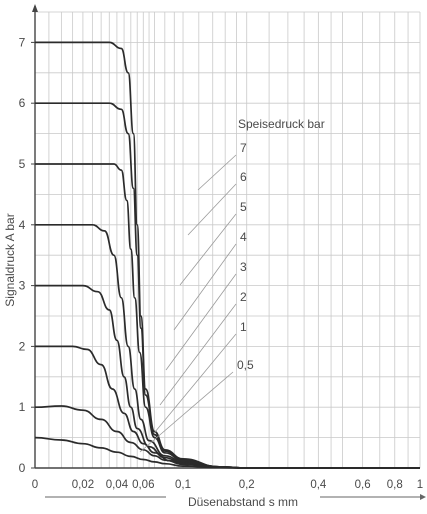 This screenshot has height=514, width=427. I want to click on x-tick-label: 0,2, so click(247, 485).